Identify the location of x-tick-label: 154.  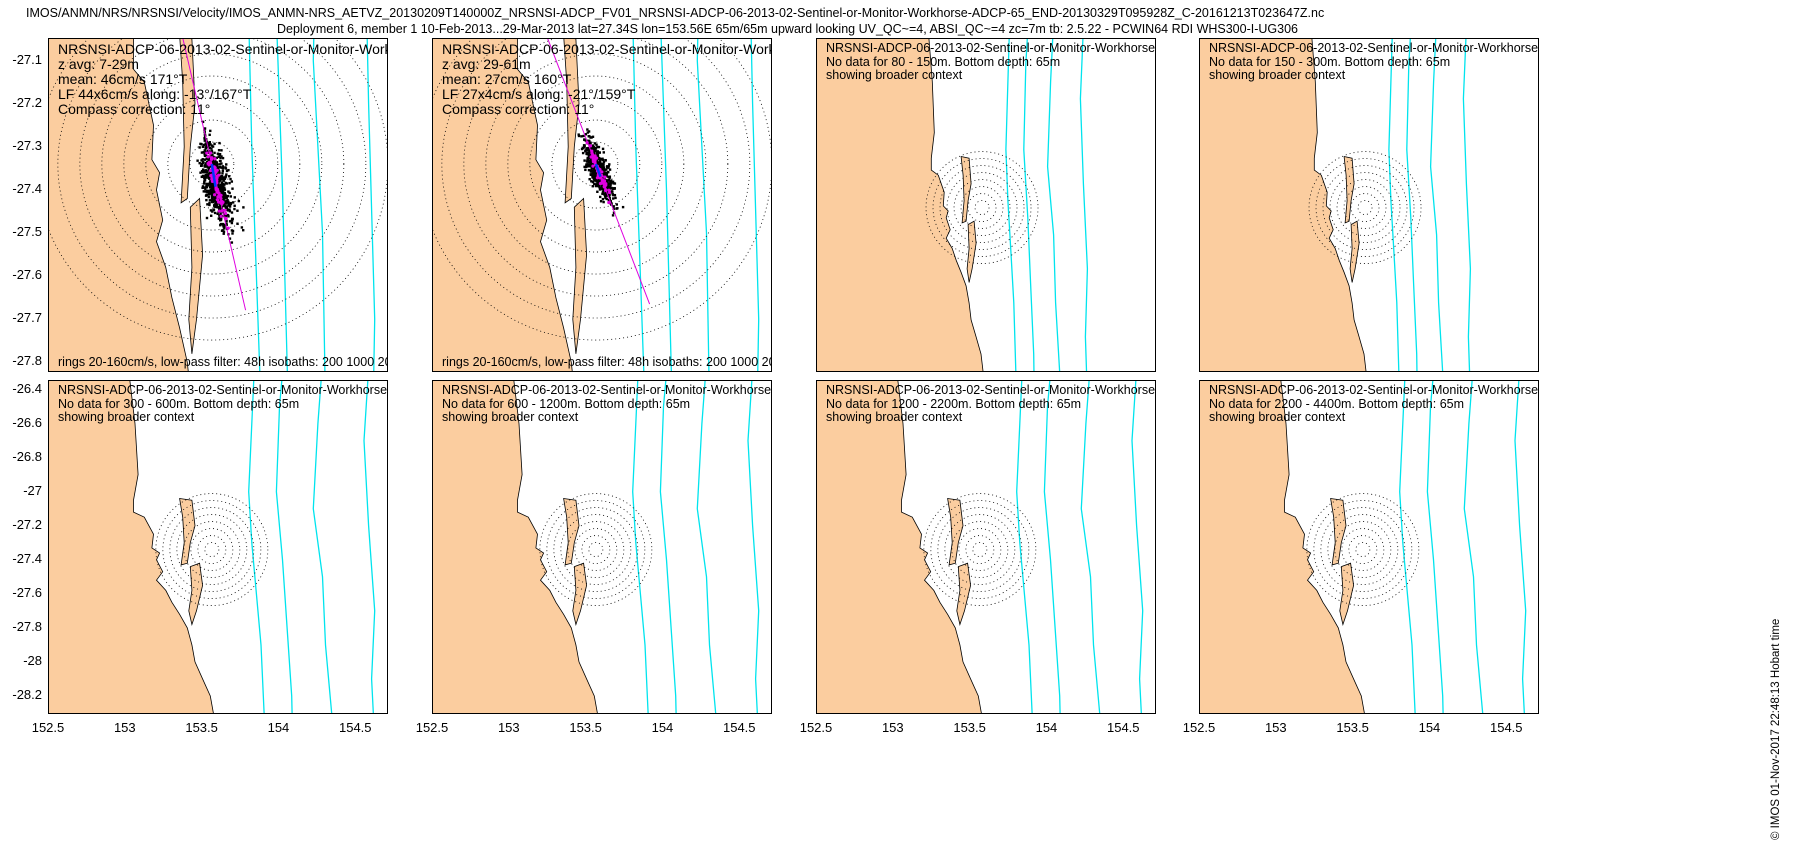
(1429, 727).